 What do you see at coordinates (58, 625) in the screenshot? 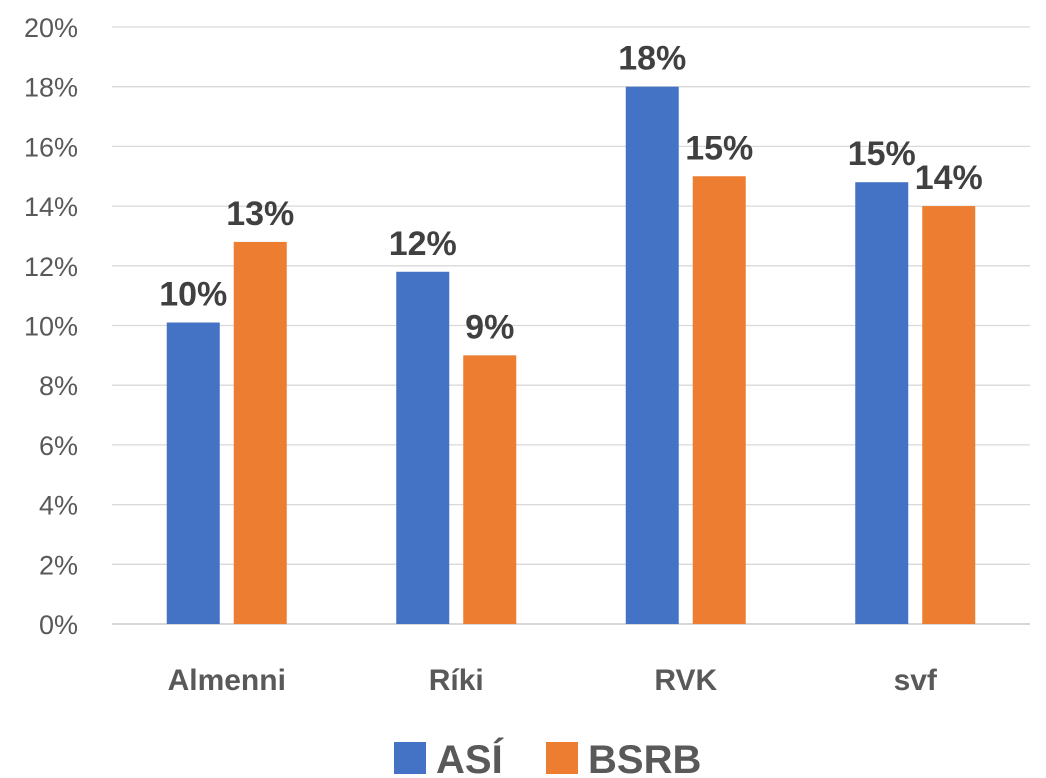
I see `y-tick-label: 0%` at bounding box center [58, 625].